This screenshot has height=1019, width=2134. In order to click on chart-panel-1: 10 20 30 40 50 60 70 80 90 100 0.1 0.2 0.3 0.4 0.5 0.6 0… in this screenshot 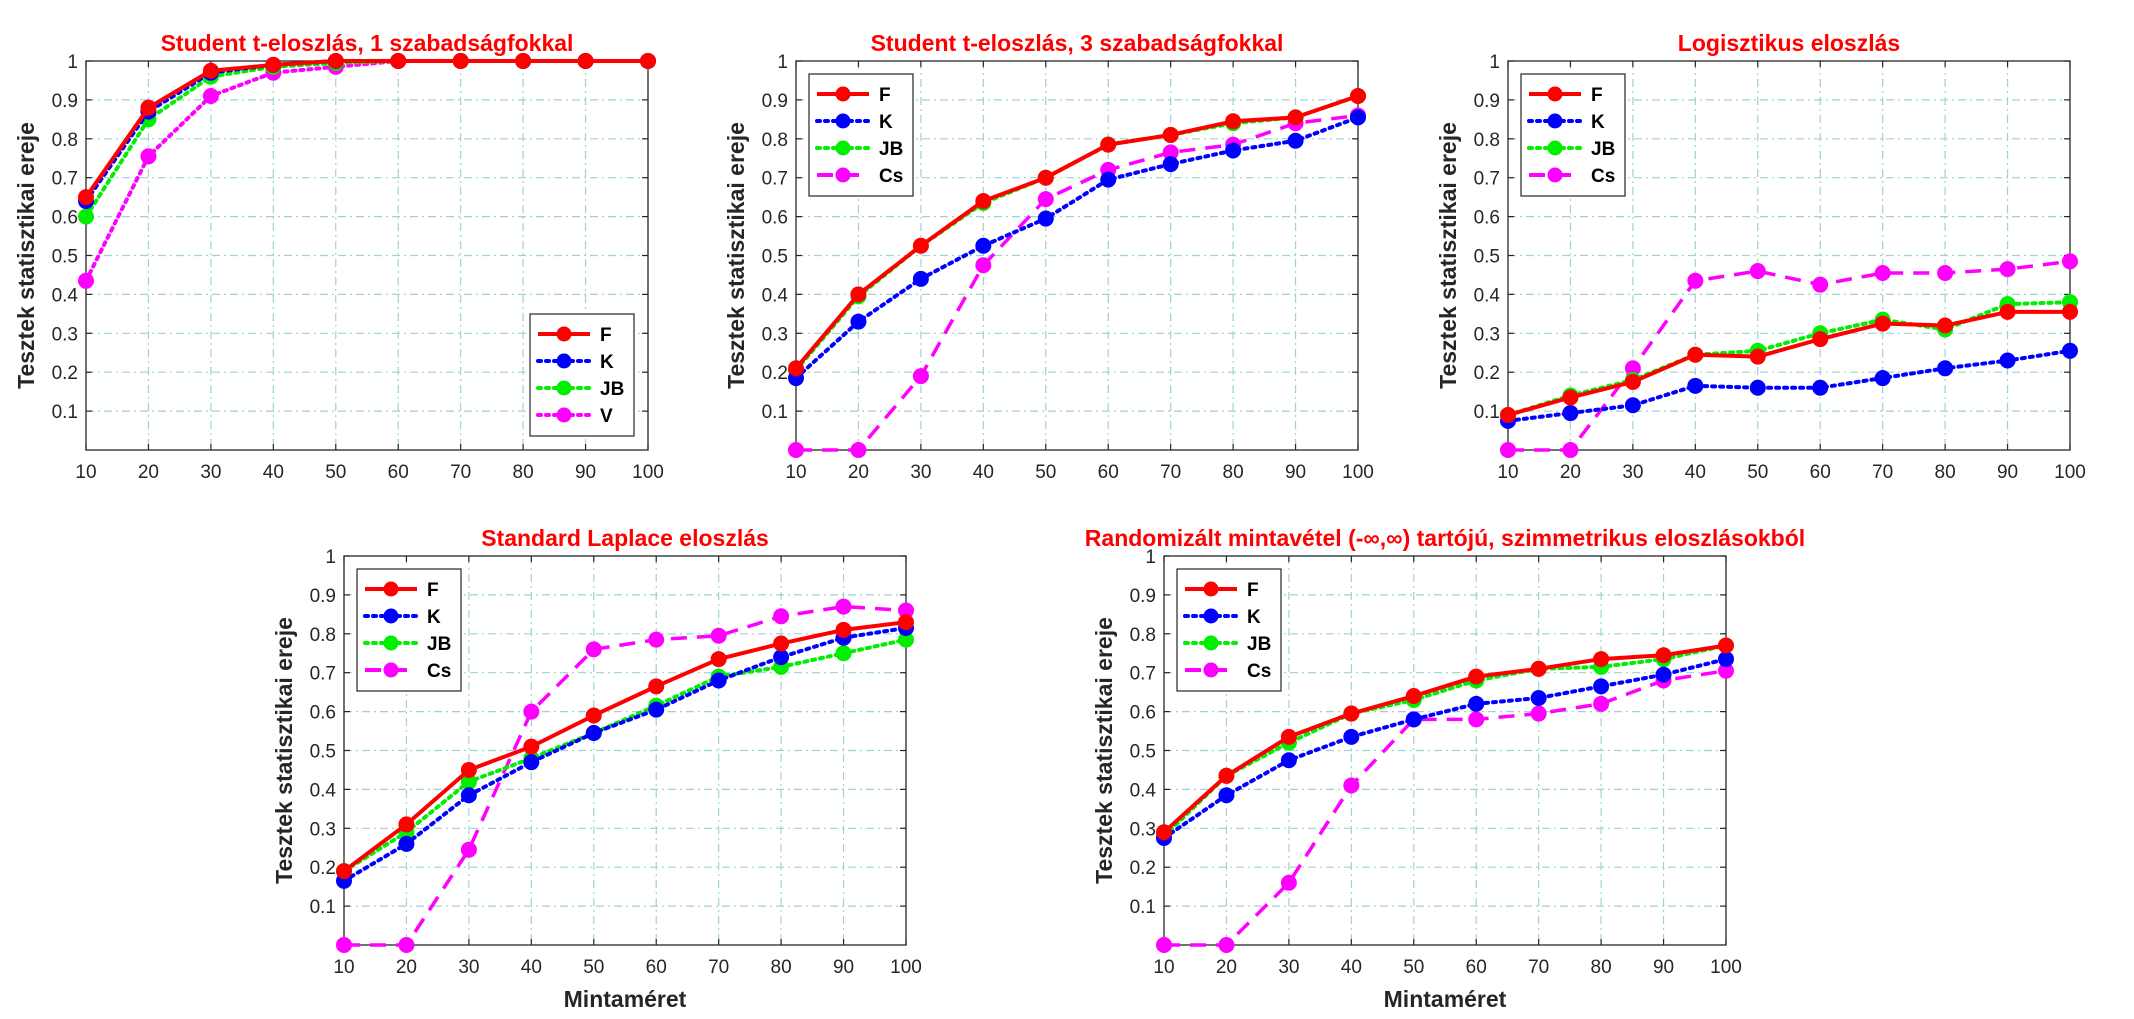, I will do `click(338, 256)`.